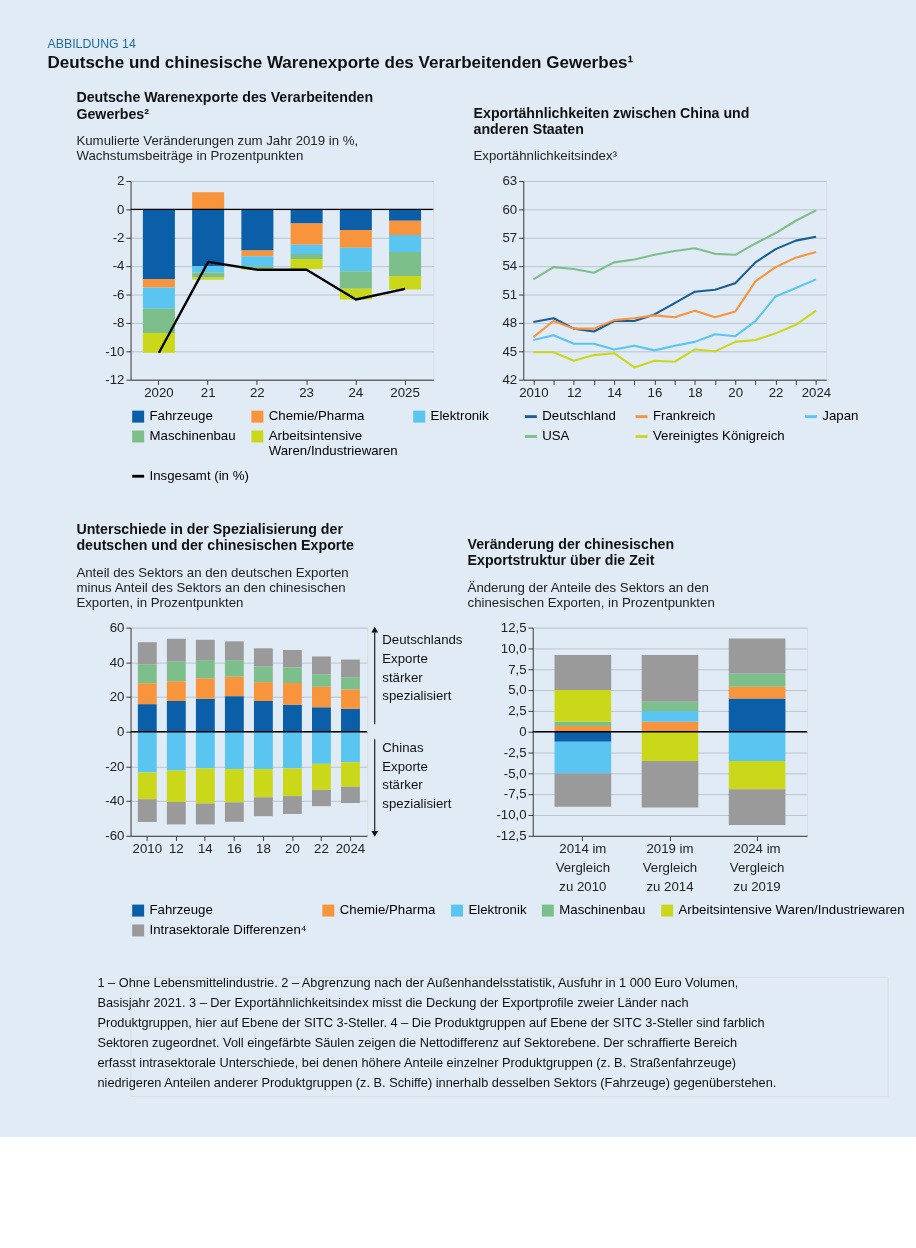 This screenshot has height=1248, width=916. What do you see at coordinates (192, 436) in the screenshot?
I see `legend-label: Maschinenbau` at bounding box center [192, 436].